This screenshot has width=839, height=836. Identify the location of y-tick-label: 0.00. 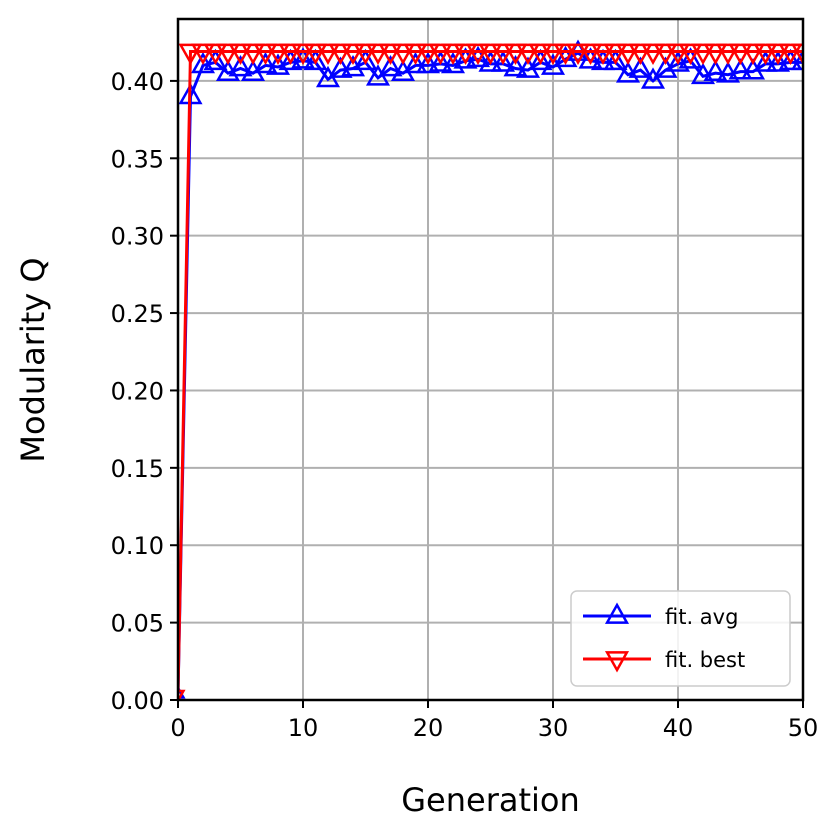
(137, 701).